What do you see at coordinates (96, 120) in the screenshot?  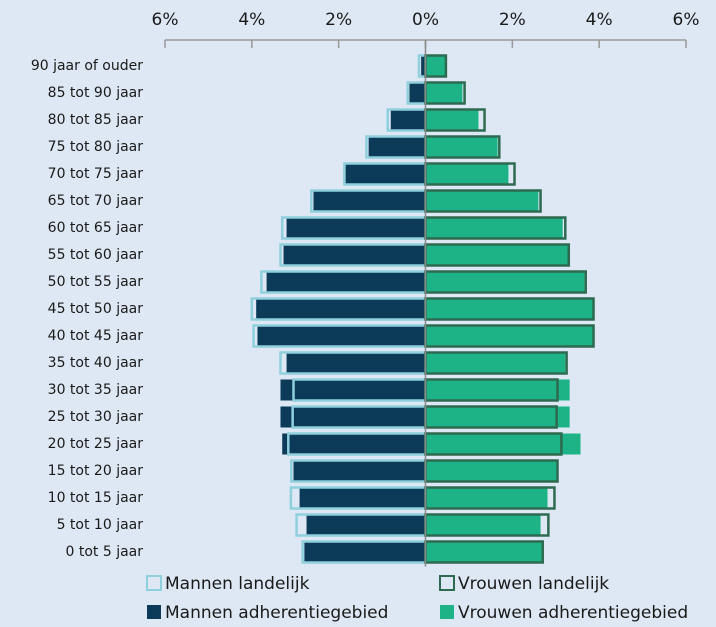 I see `category-label: 80 tot 85 jaar` at bounding box center [96, 120].